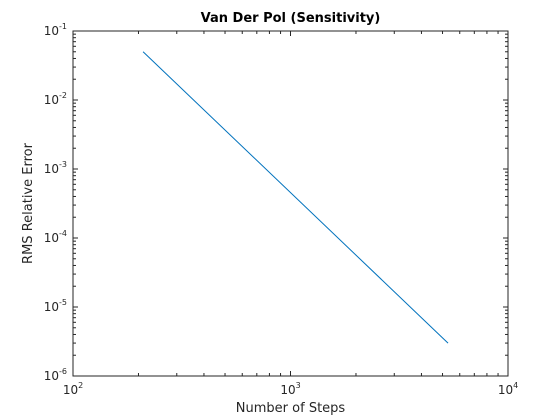 This screenshot has height=420, width=560. Describe the element at coordinates (63, 164) in the screenshot. I see `y-tick-exponent: -3` at that location.